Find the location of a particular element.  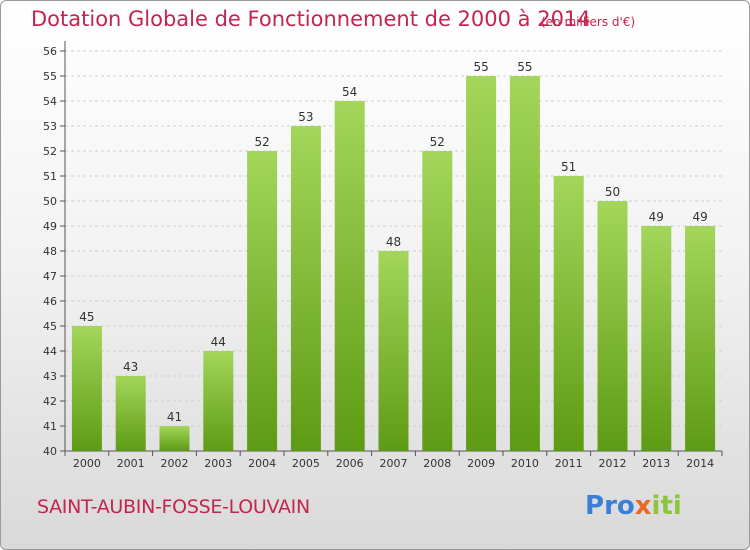

bar-value-label: 43 is located at coordinates (130, 367).